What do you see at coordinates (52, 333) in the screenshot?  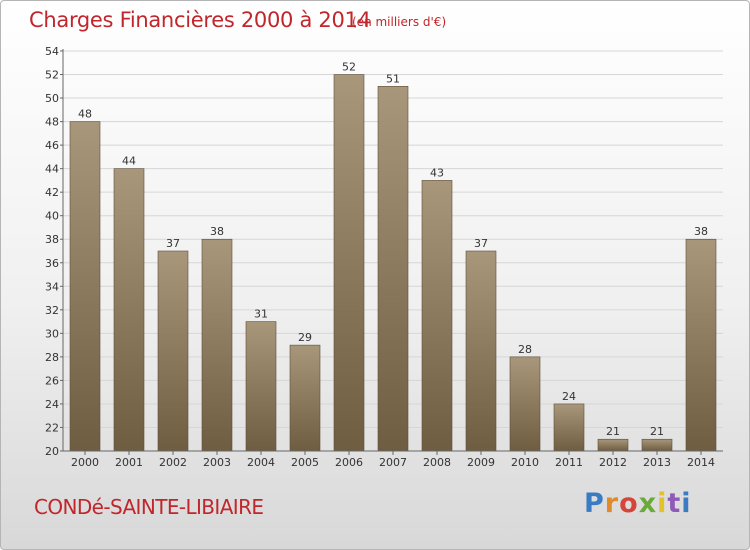 I see `y-tick-label: 30` at bounding box center [52, 333].